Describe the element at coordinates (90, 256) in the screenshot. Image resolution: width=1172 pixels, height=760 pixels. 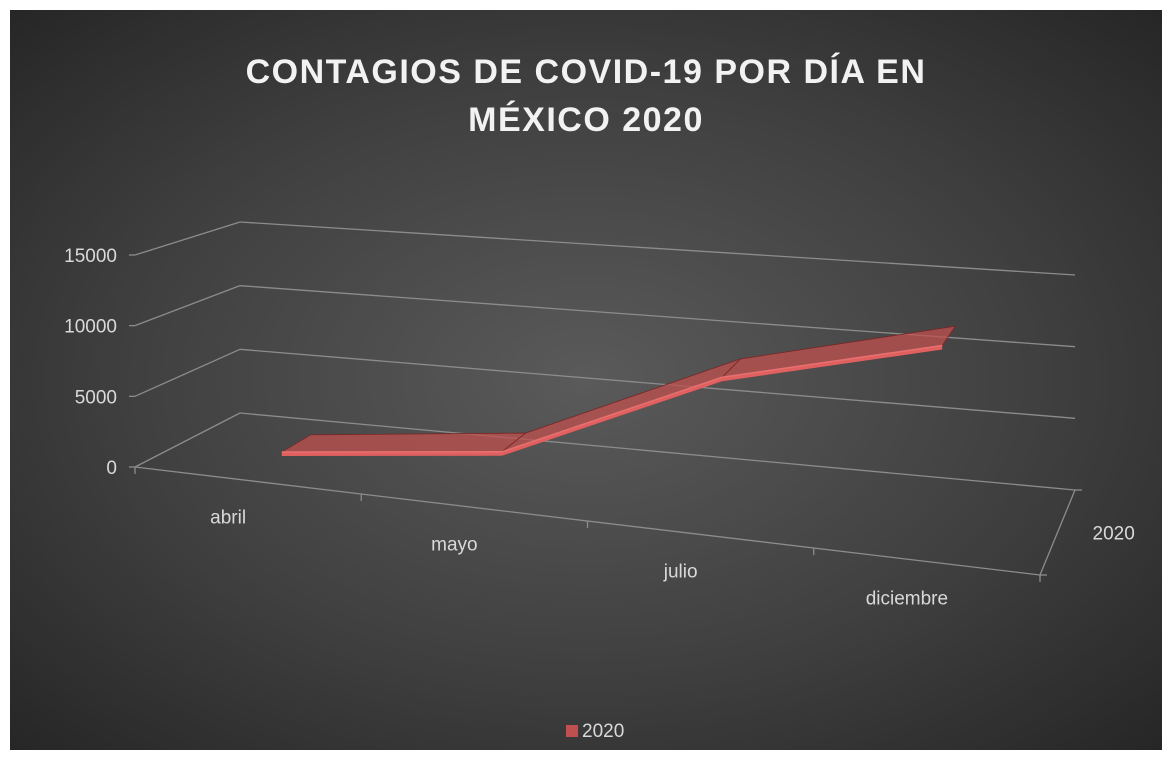
I see `y-tick-label: 15000` at that location.